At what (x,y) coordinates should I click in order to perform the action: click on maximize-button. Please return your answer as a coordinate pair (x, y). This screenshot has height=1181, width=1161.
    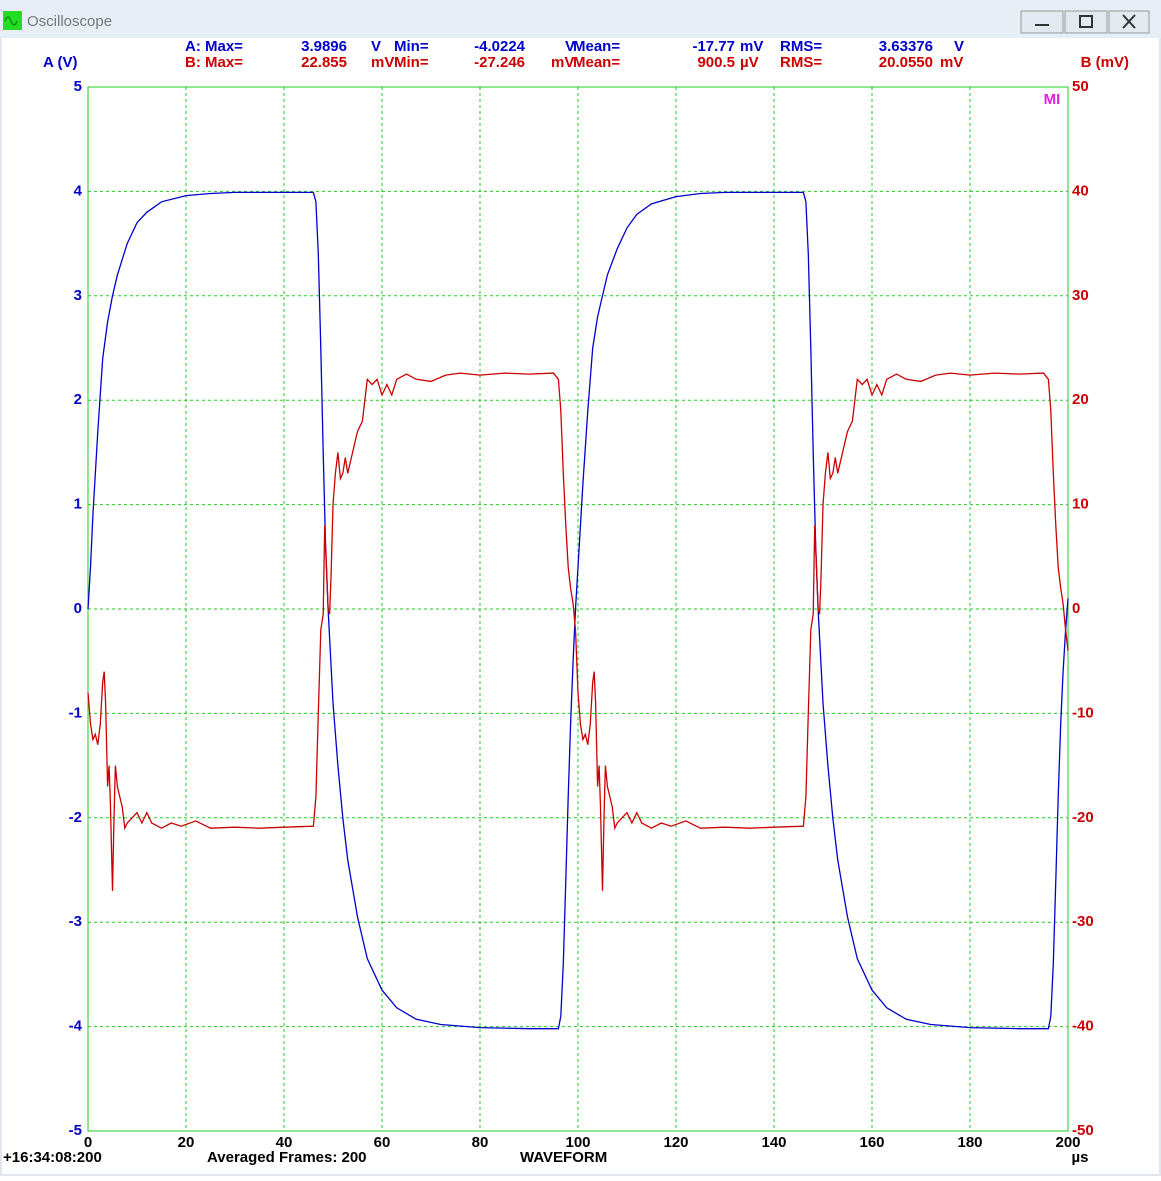
    Looking at the image, I should click on (1086, 22).